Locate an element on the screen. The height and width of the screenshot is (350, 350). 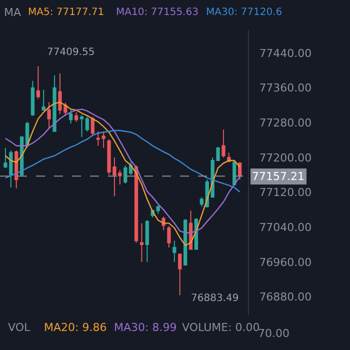
y-tick-label: 77040.00 is located at coordinates (285, 227).